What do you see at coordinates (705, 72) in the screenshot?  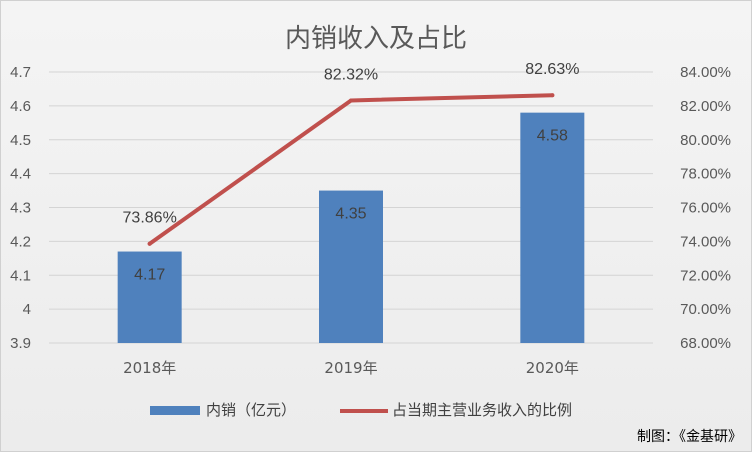 I see `right-tick-label: 84.00%` at bounding box center [705, 72].